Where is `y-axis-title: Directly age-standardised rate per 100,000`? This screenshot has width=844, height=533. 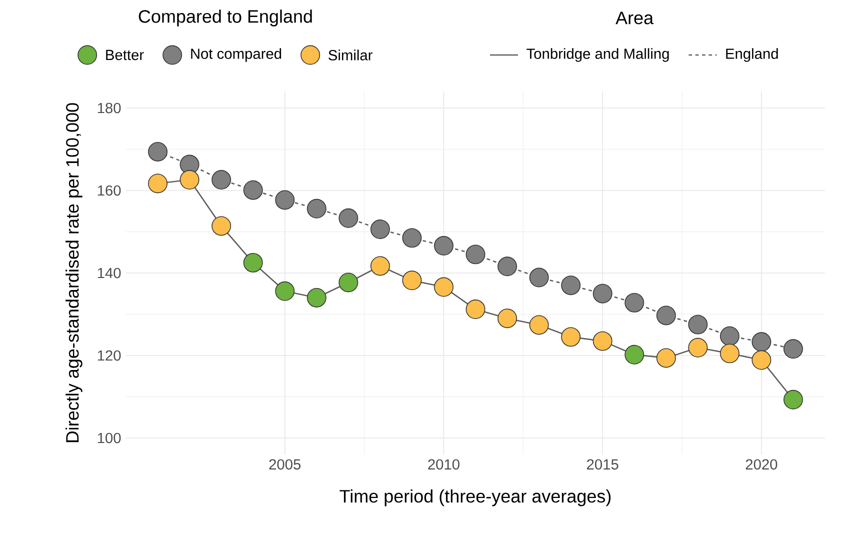 y-axis-title: Directly age-standardised rate per 100,000 is located at coordinates (74, 272).